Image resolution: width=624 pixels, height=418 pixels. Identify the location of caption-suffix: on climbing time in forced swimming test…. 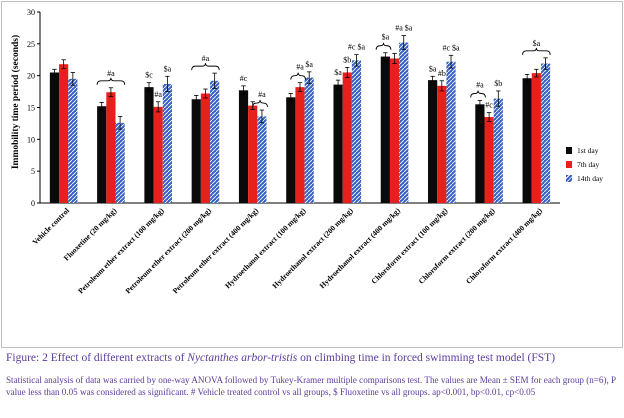
(426, 358).